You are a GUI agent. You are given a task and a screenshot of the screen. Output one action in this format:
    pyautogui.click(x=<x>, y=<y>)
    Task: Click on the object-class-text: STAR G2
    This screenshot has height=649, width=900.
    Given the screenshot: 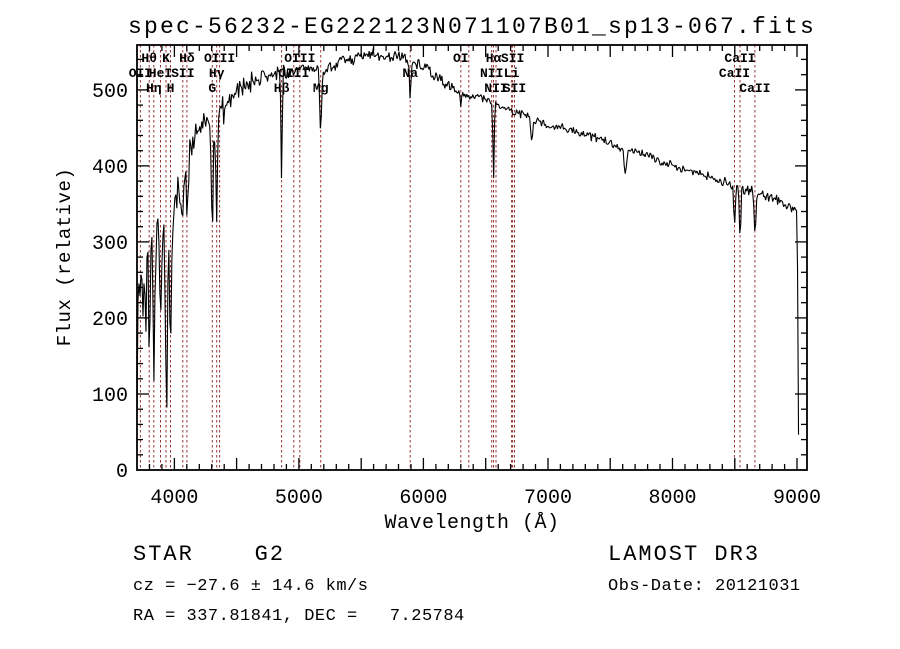 What is the action you would take?
    pyautogui.click(x=209, y=554)
    